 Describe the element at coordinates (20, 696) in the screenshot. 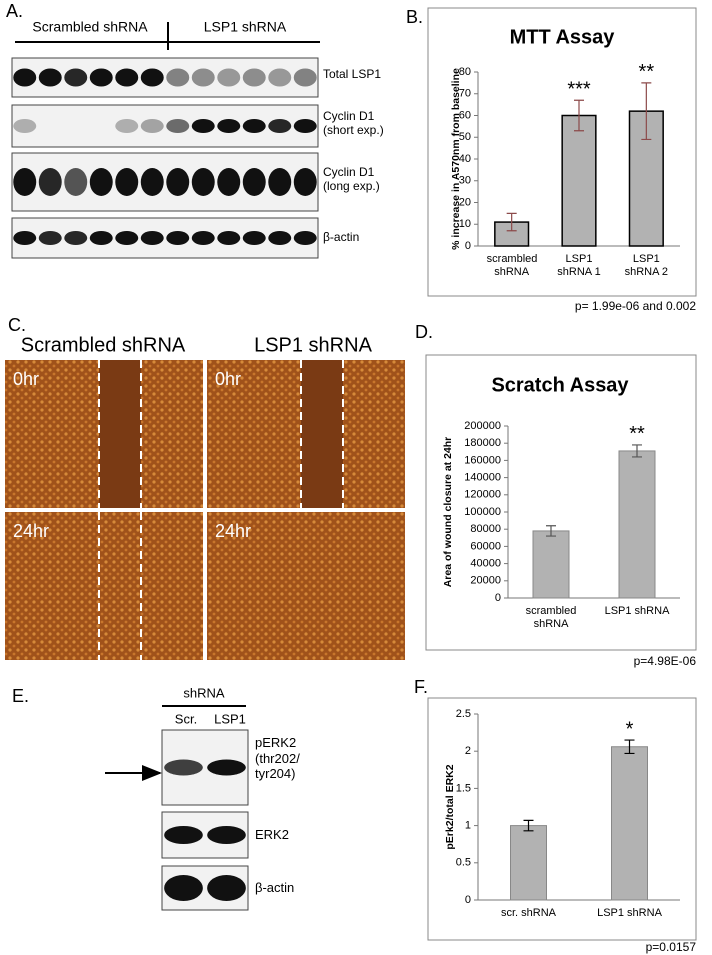

I see `panel-letter: E.` at that location.